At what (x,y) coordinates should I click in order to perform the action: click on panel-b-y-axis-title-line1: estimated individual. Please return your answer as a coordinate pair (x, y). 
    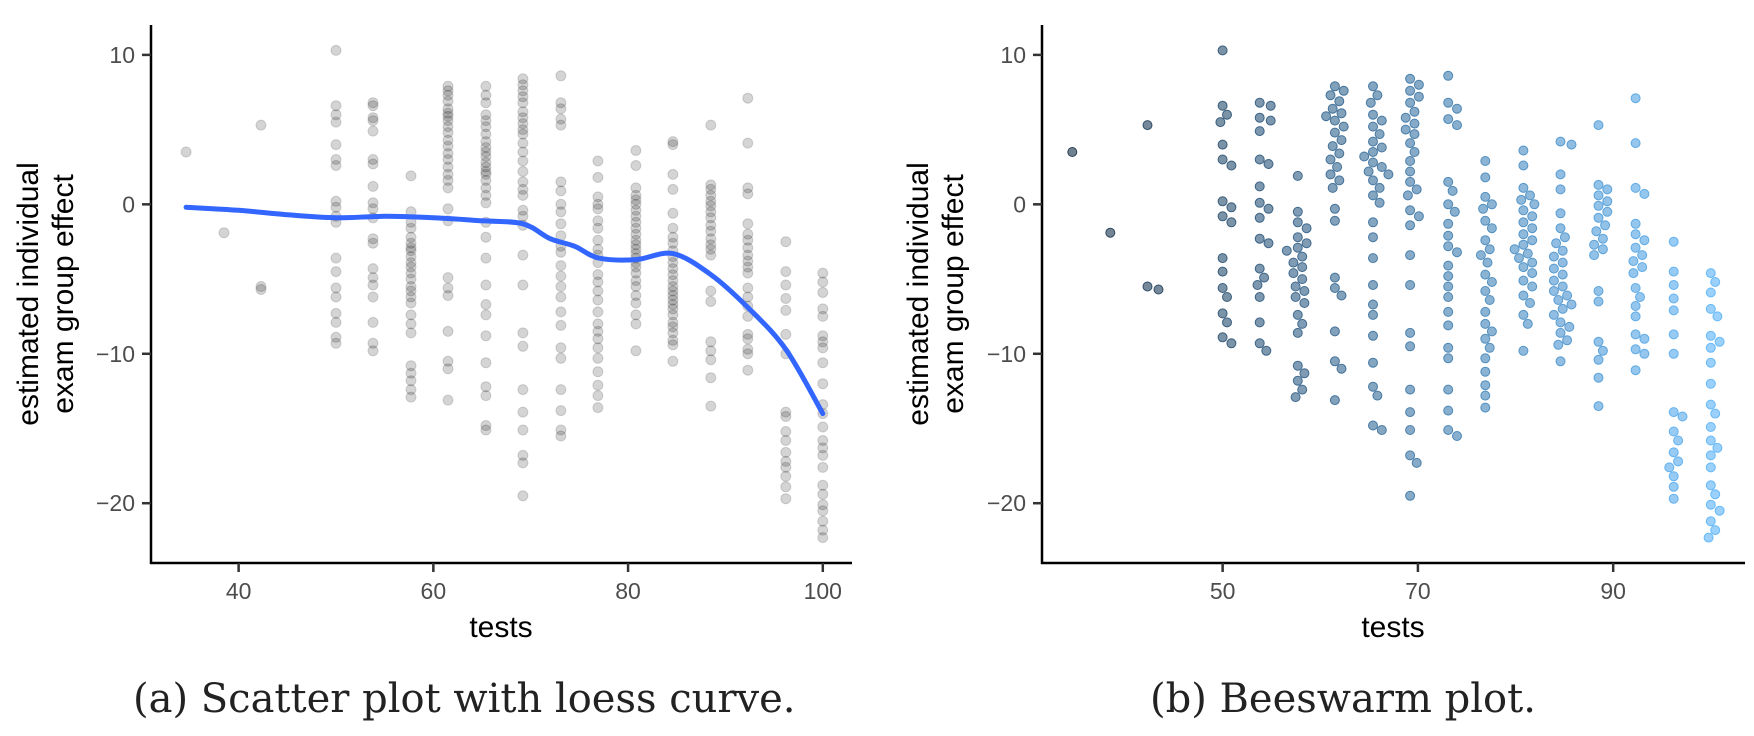
    Looking at the image, I should click on (918, 293).